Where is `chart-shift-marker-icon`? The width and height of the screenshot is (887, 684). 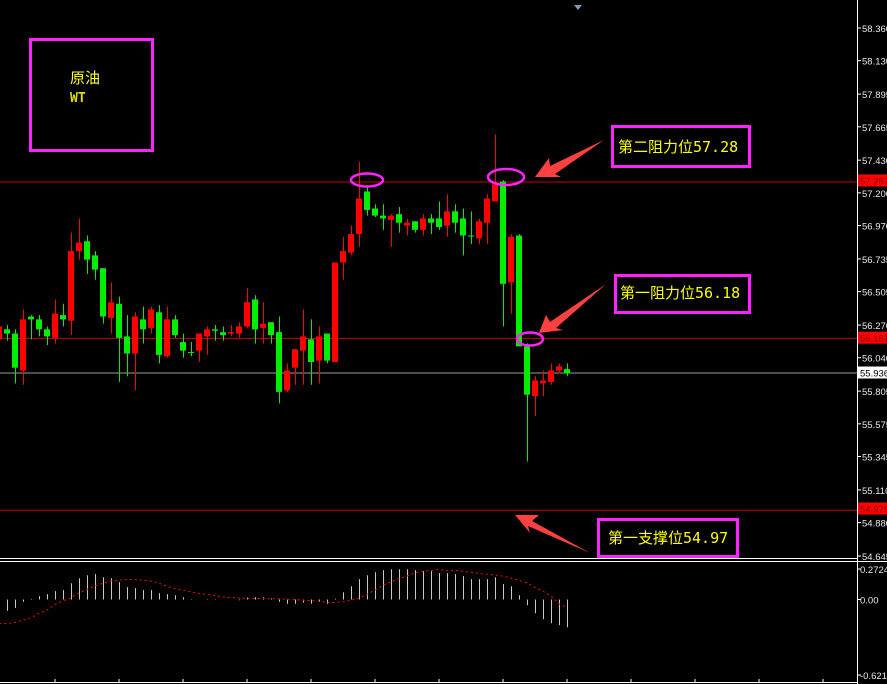
chart-shift-marker-icon is located at coordinates (578, 7).